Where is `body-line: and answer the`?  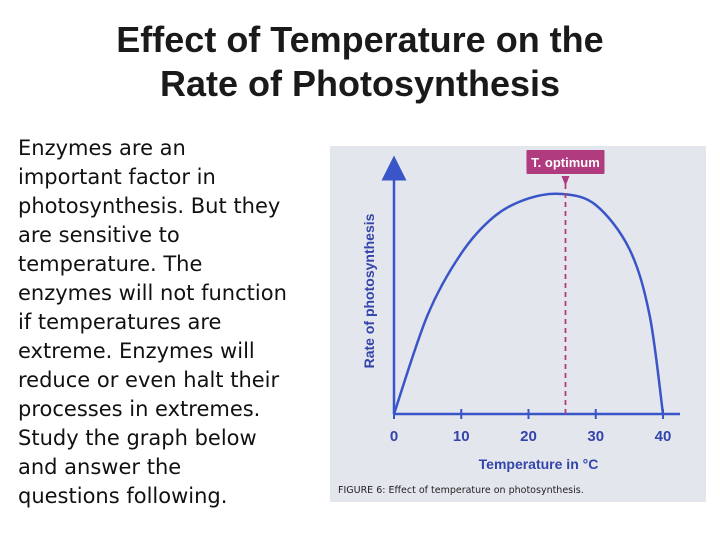 body-line: and answer the is located at coordinates (100, 467).